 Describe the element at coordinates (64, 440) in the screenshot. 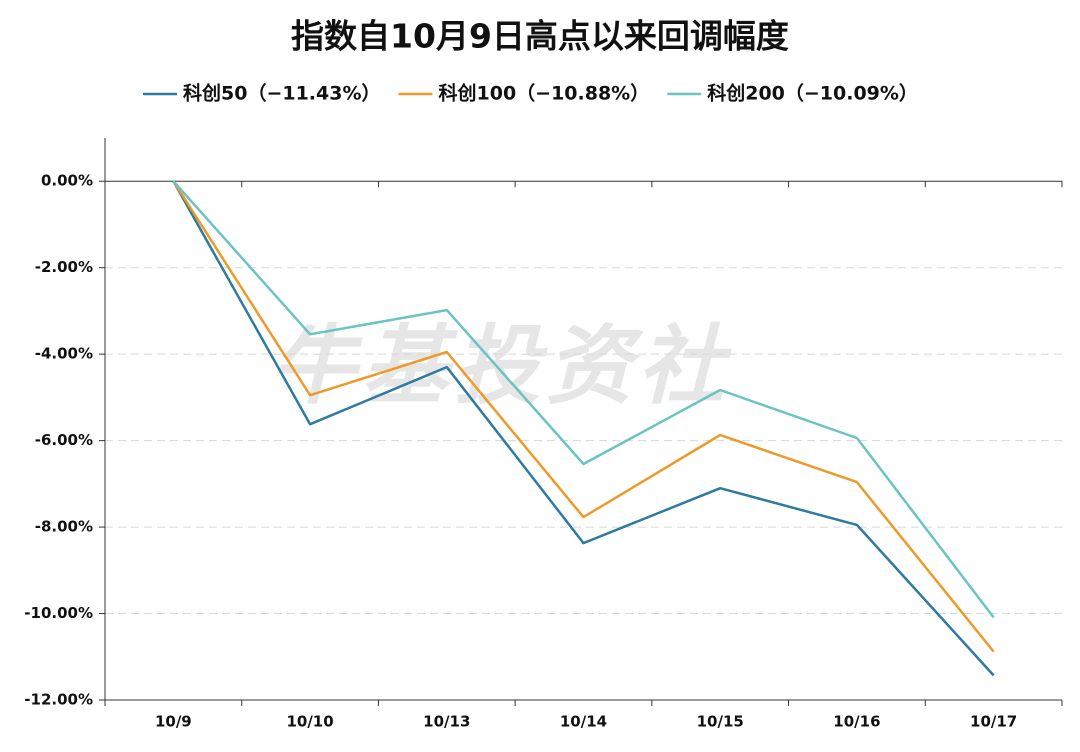

I see `y-tick-label: -6.00%` at that location.